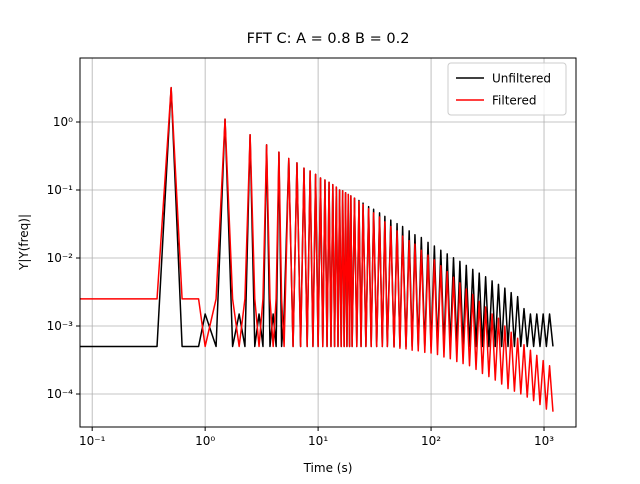 Image resolution: width=640 pixels, height=484 pixels. I want to click on y-tick-label: 10⁻³, so click(60, 326).